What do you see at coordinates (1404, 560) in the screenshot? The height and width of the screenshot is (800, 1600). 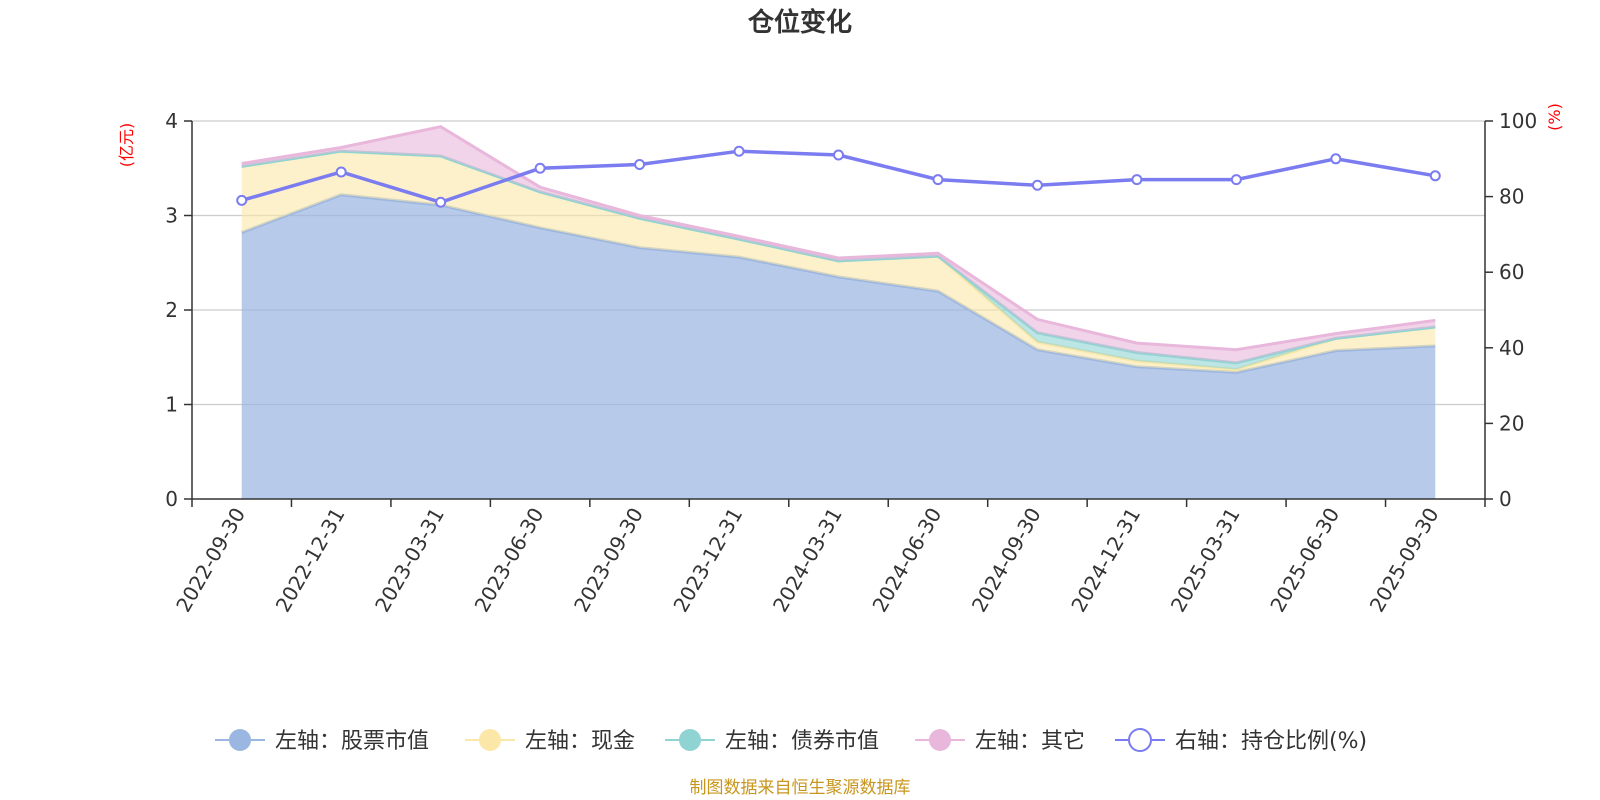 I see `x-axis-tick-label: 2025-09-30` at bounding box center [1404, 560].